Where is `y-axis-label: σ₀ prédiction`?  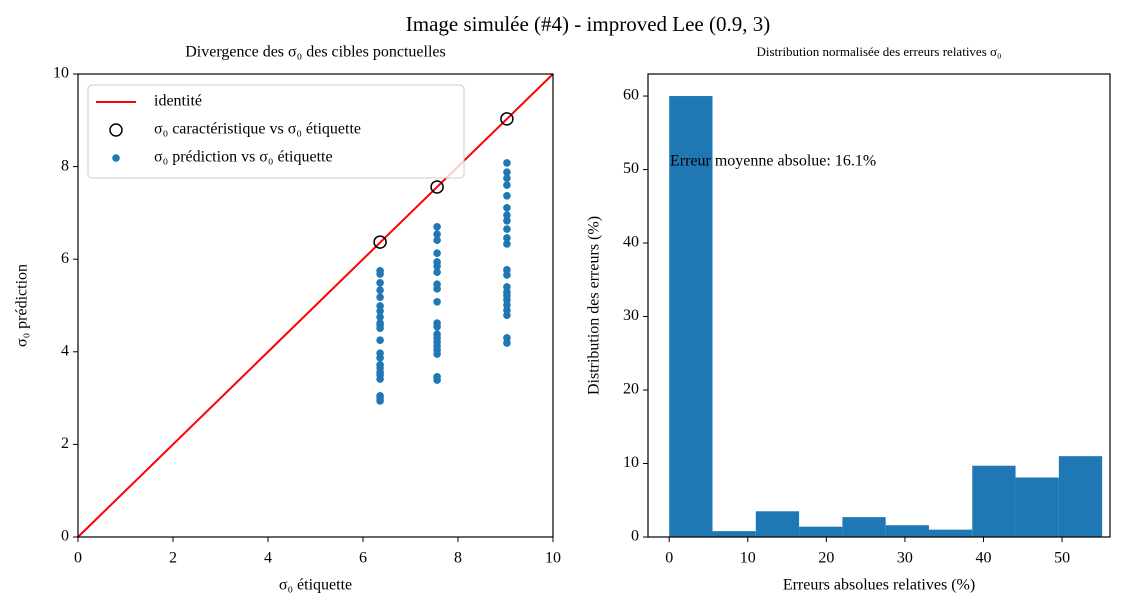
y-axis-label: σ₀ prédiction is located at coordinates (22, 305).